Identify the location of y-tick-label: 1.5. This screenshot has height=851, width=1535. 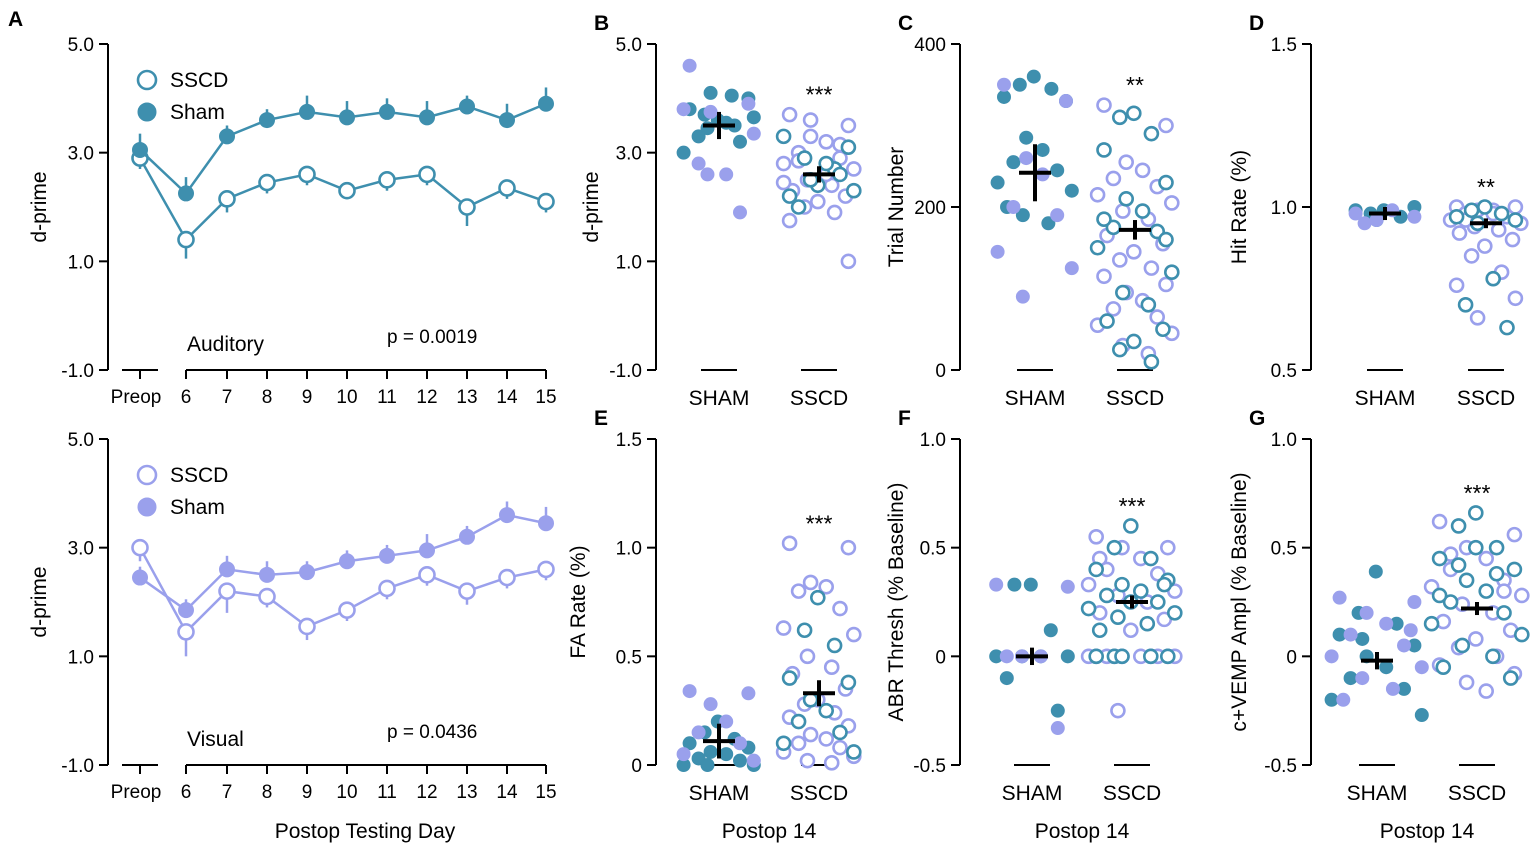
(629, 440).